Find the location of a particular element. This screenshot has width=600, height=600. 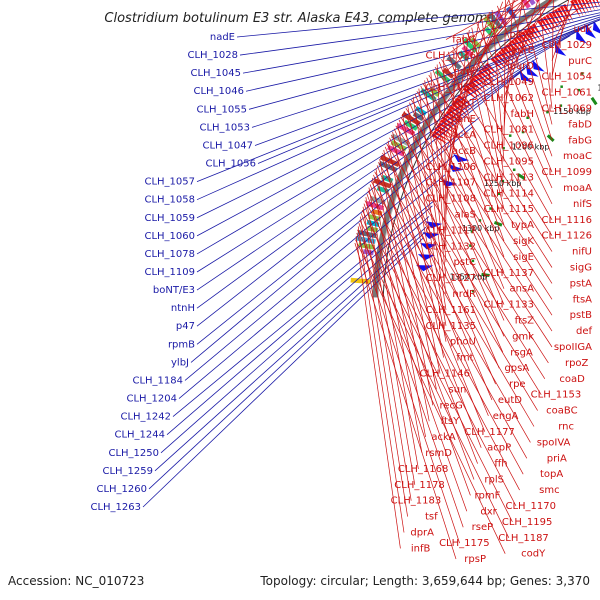

scale-label: 1300 kbp is located at coordinates (481, 228).